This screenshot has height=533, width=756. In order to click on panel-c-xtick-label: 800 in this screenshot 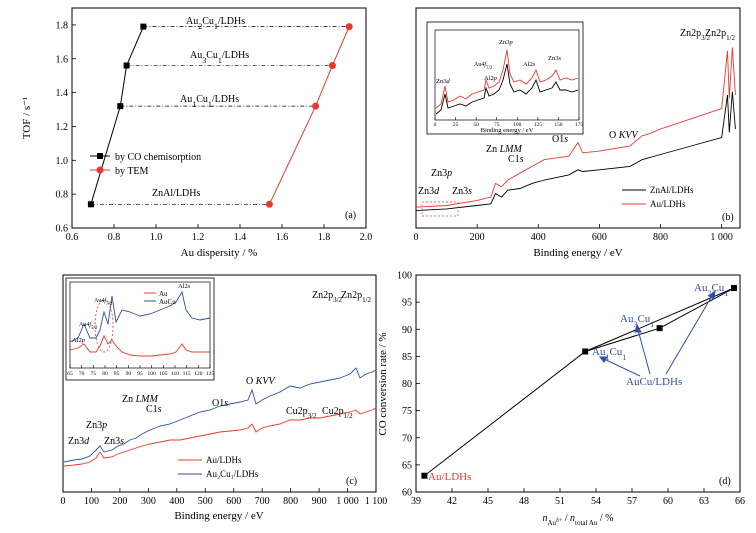, I will do `click(290, 501)`.